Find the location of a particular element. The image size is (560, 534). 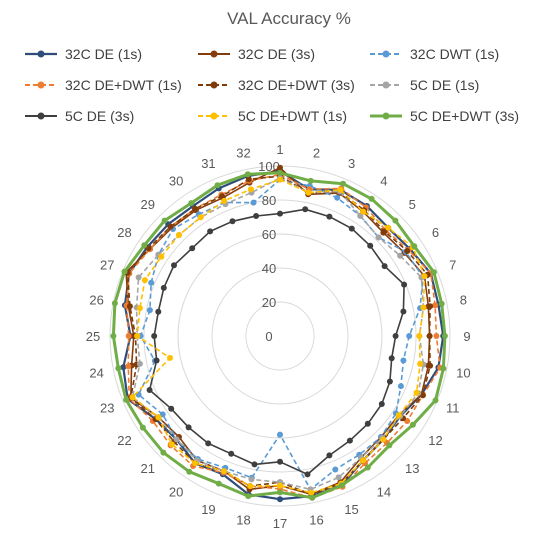

legend-label: 32C DE (3s) is located at coordinates (276, 54).